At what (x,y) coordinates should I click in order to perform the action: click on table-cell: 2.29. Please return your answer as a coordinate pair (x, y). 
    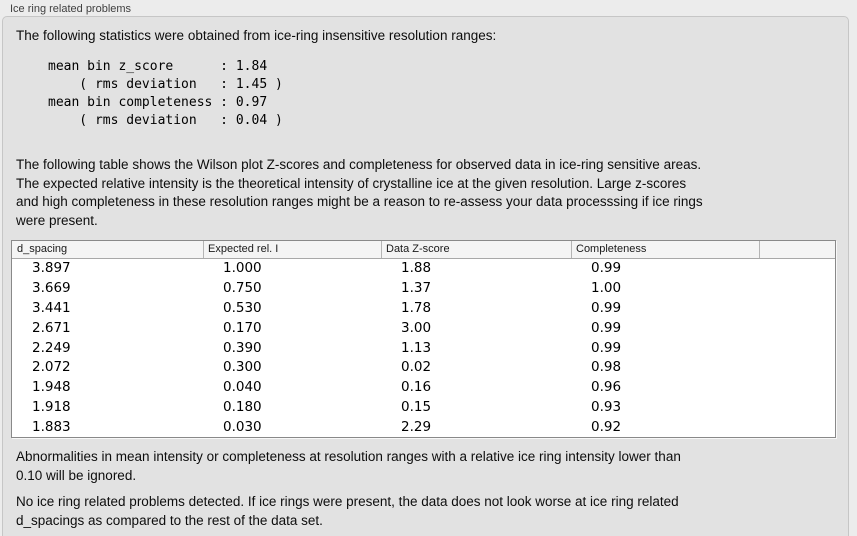
    Looking at the image, I should click on (416, 427).